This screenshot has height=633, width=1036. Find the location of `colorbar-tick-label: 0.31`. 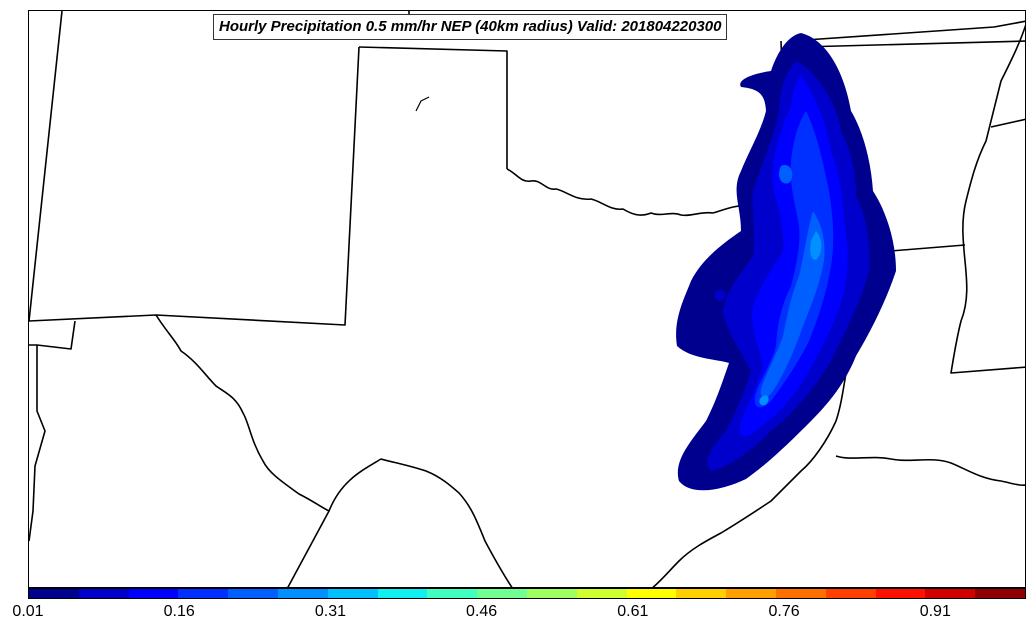

colorbar-tick-label: 0.31 is located at coordinates (330, 611).